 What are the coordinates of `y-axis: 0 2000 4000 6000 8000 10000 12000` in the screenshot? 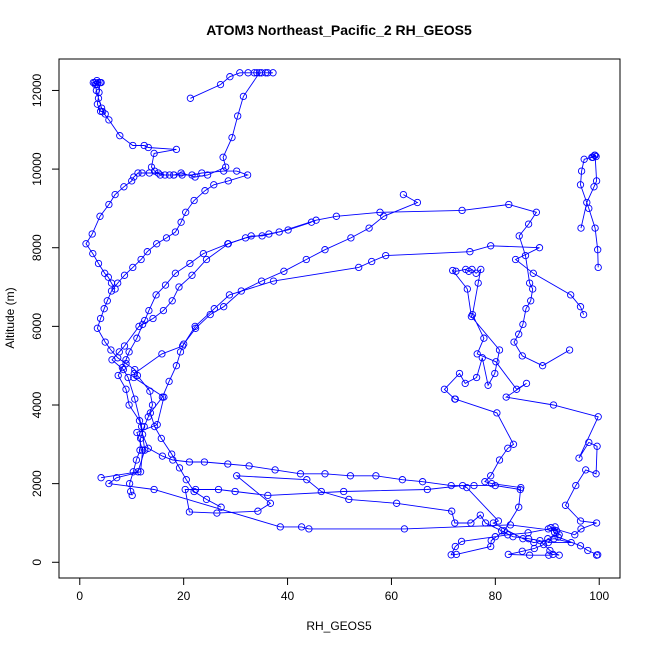 It's located at (45, 319).